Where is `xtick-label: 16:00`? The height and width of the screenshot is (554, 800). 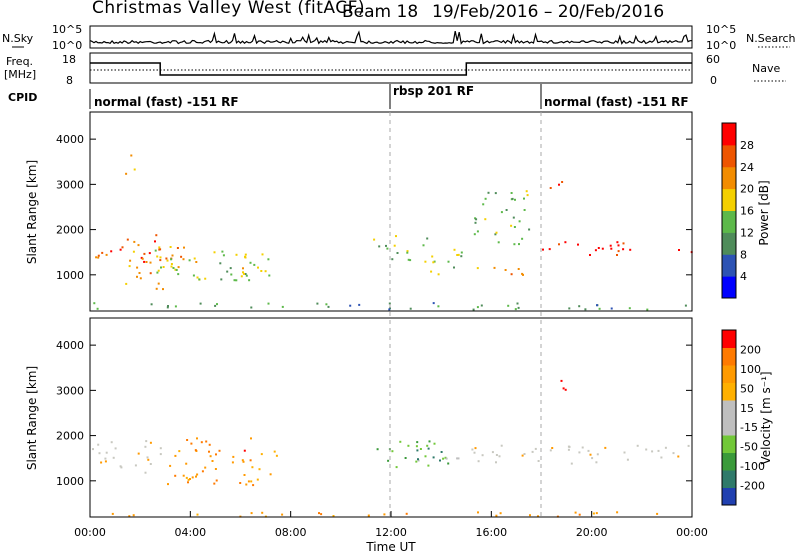 xtick-label: 16:00 is located at coordinates (491, 532).